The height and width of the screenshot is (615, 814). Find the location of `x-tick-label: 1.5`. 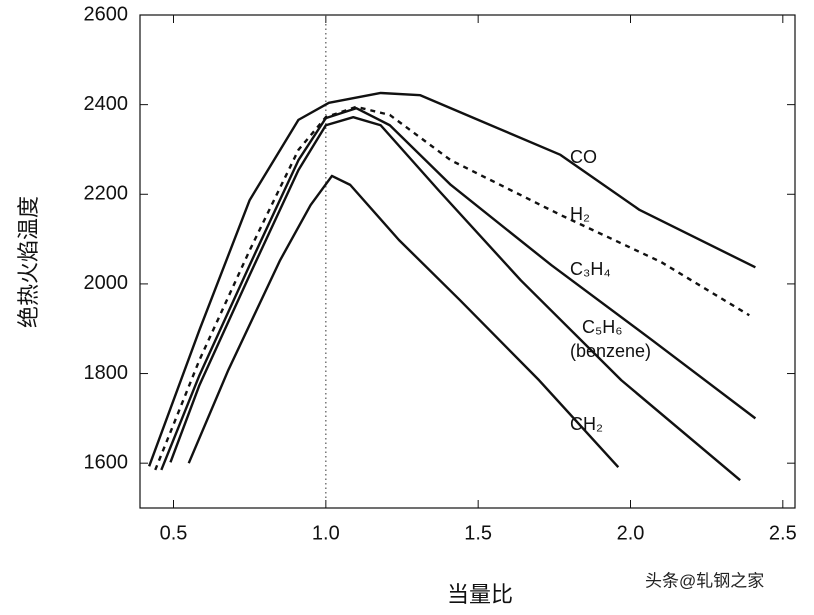

x-tick-label: 1.5 is located at coordinates (478, 533).